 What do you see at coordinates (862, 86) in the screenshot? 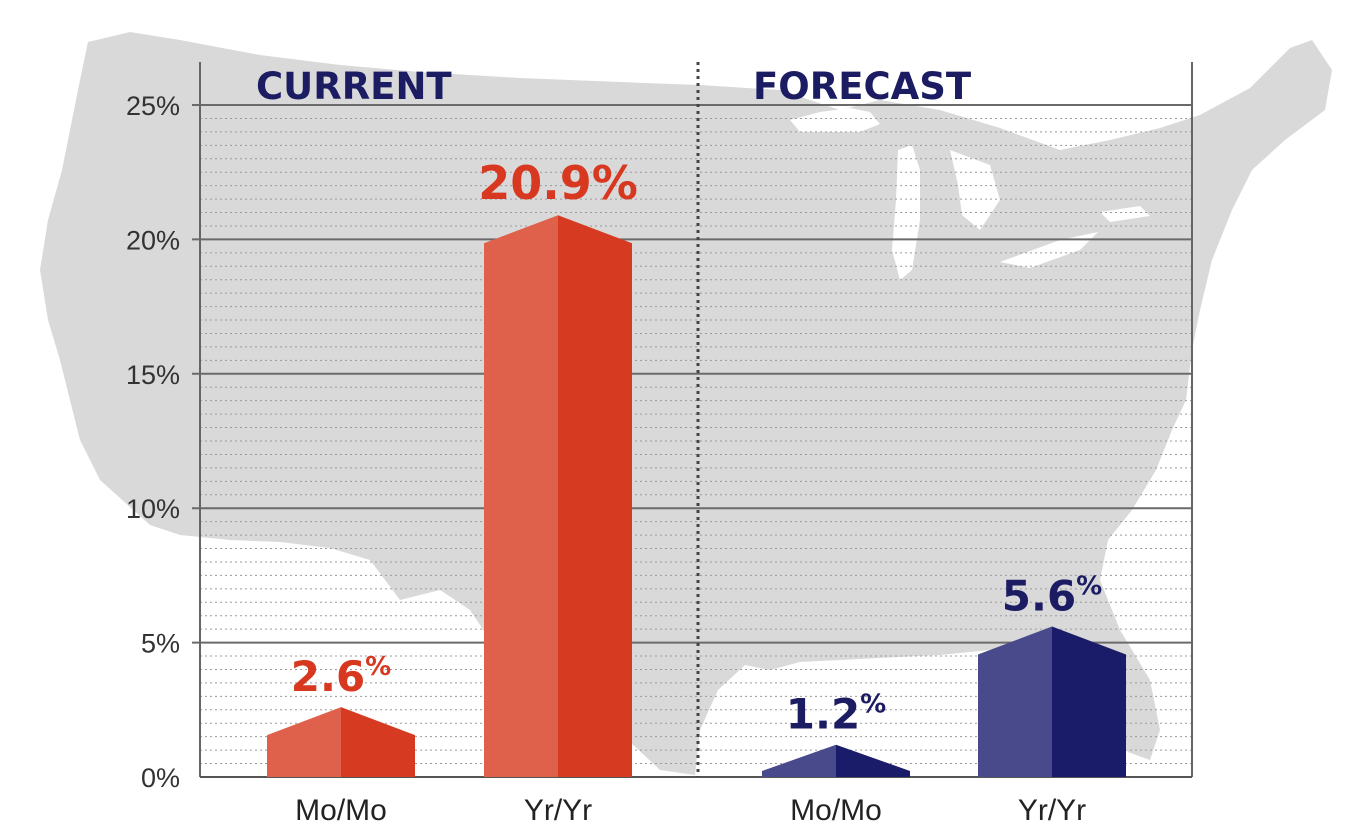
I see `section-label-forecast: FORECAST` at bounding box center [862, 86].